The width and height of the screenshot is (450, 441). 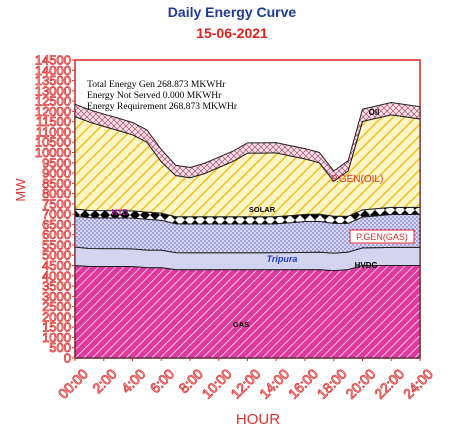 I want to click on y-tick-label: 3000, so click(x=56, y=296).